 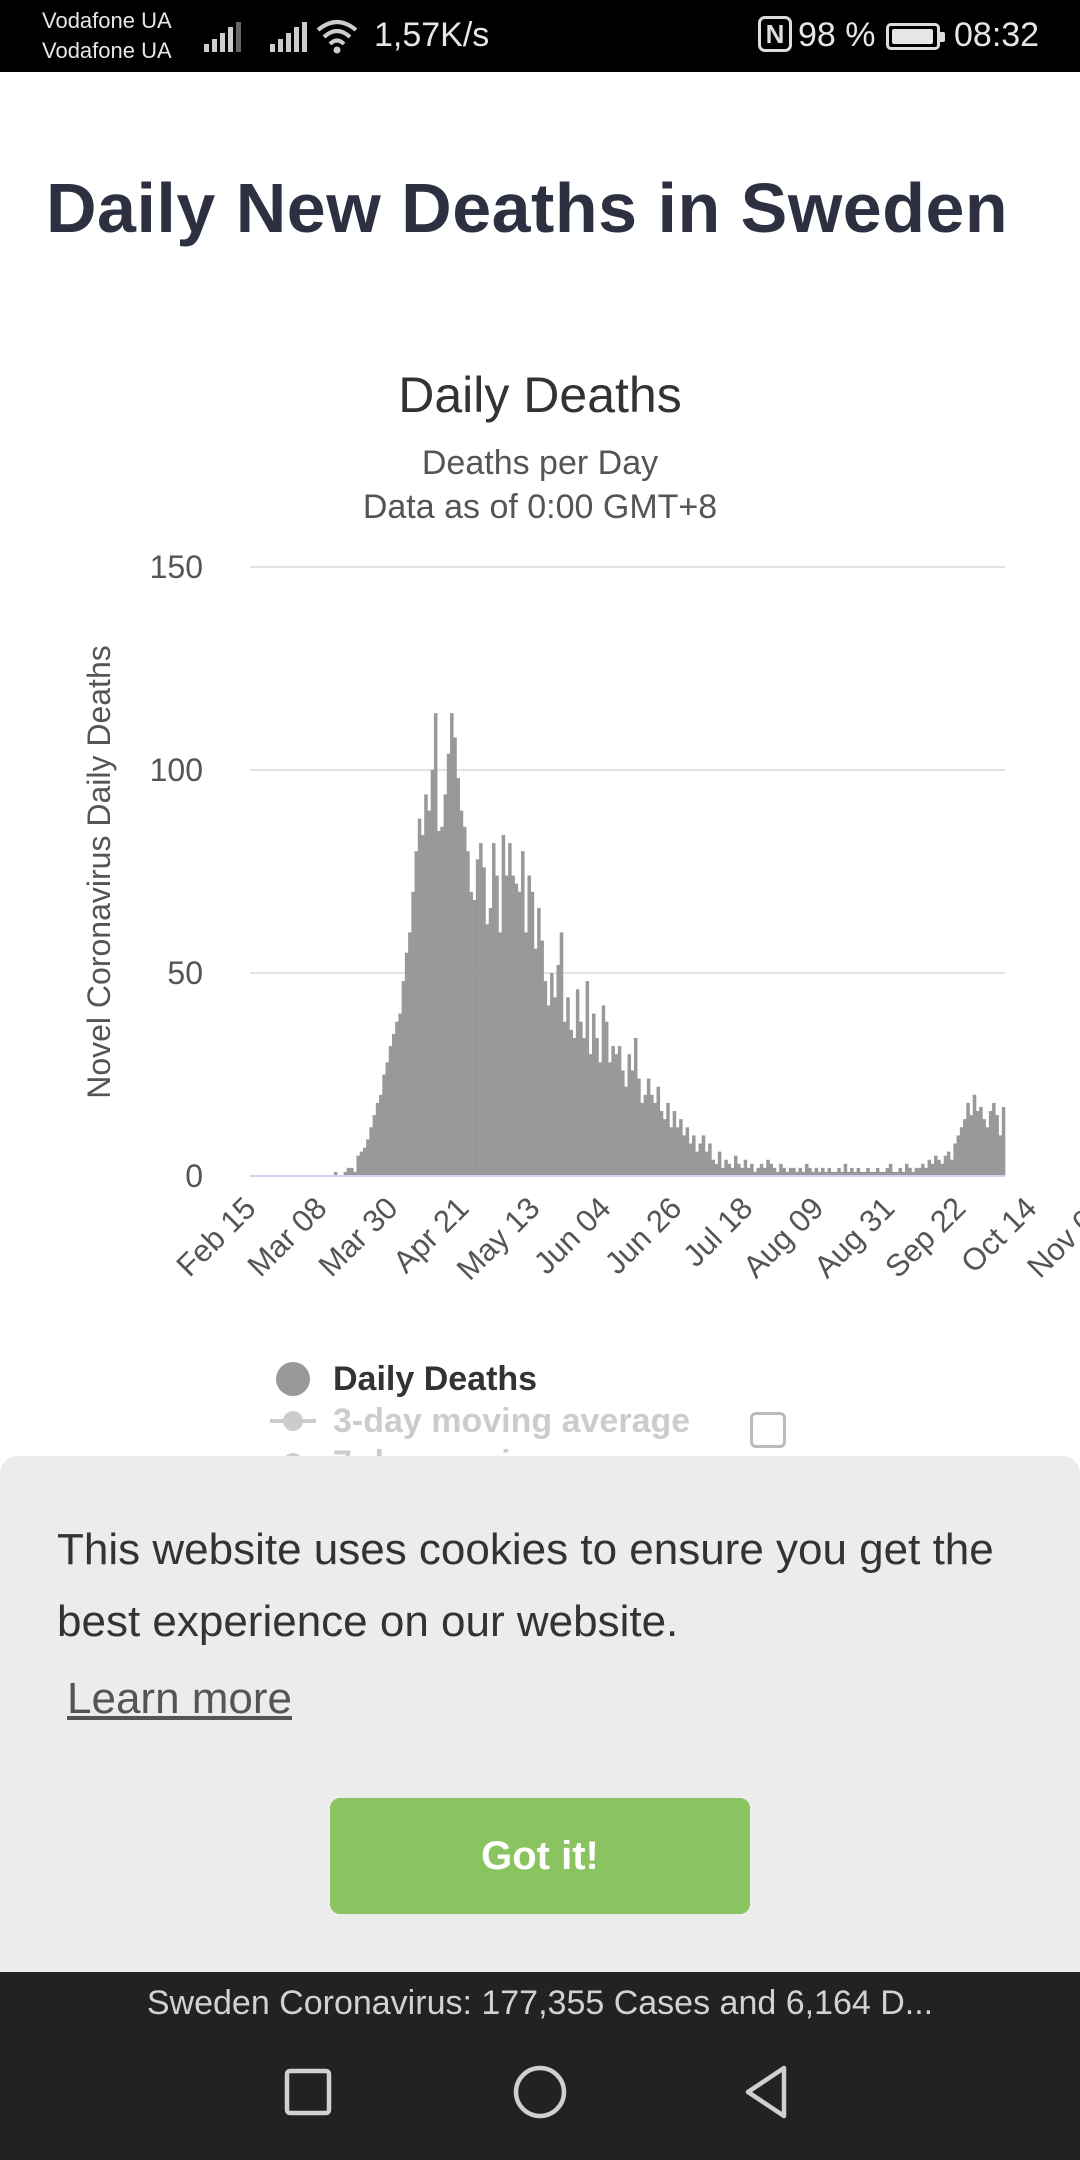 What do you see at coordinates (540, 2092) in the screenshot?
I see `home-icon` at bounding box center [540, 2092].